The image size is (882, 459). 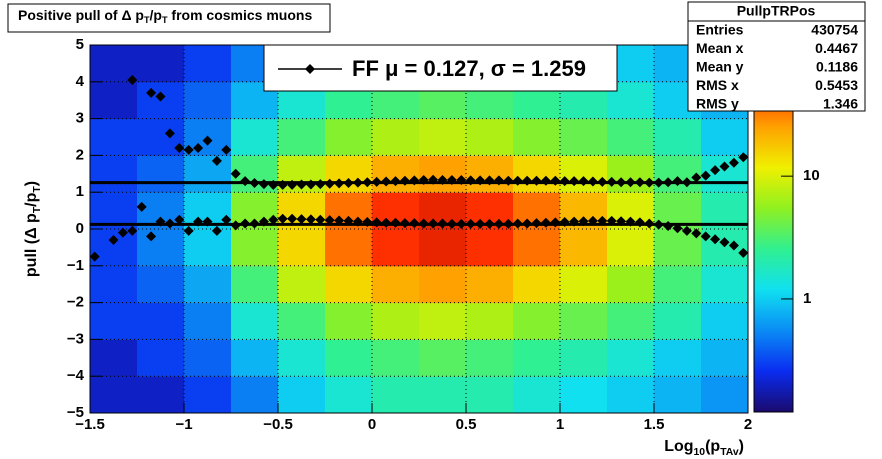 I want to click on x-tick-label: −1, so click(x=183, y=424).